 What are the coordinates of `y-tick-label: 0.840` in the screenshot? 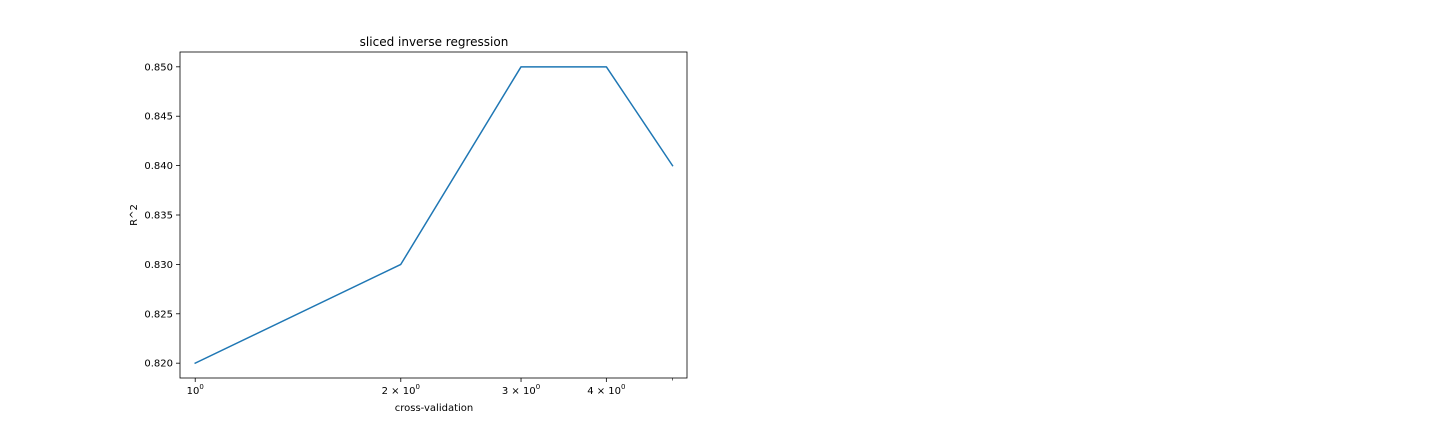 It's located at (158, 166).